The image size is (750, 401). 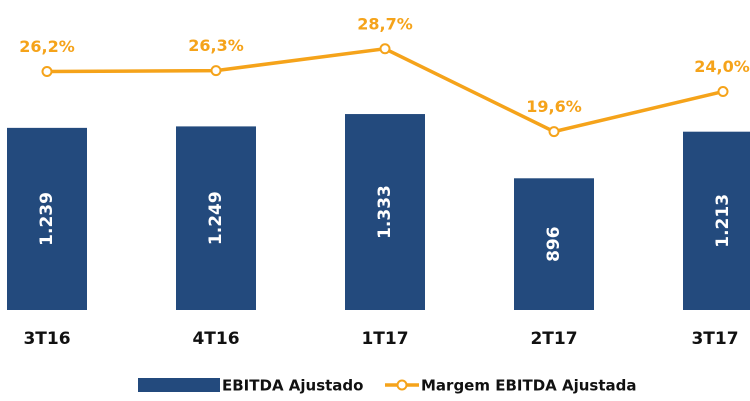 What do you see at coordinates (553, 339) in the screenshot?
I see `x-tick-label: 2T17` at bounding box center [553, 339].